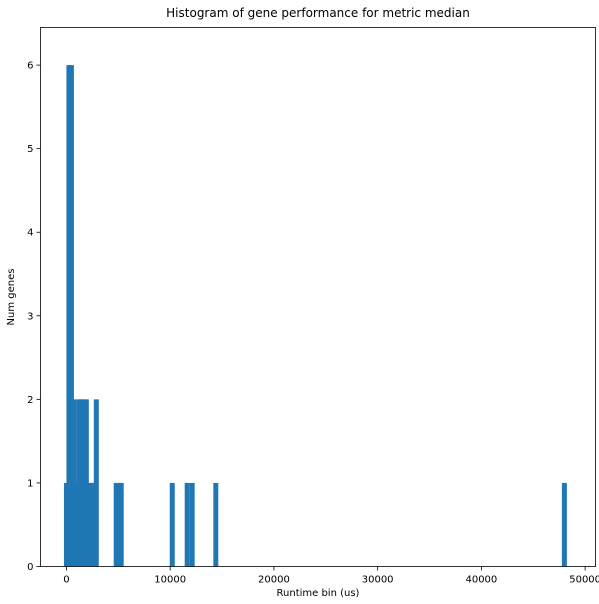 This screenshot has width=599, height=604. What do you see at coordinates (34, 317) in the screenshot?
I see `y-axis-ticks: 0 1 2 3 4 5 6` at bounding box center [34, 317].